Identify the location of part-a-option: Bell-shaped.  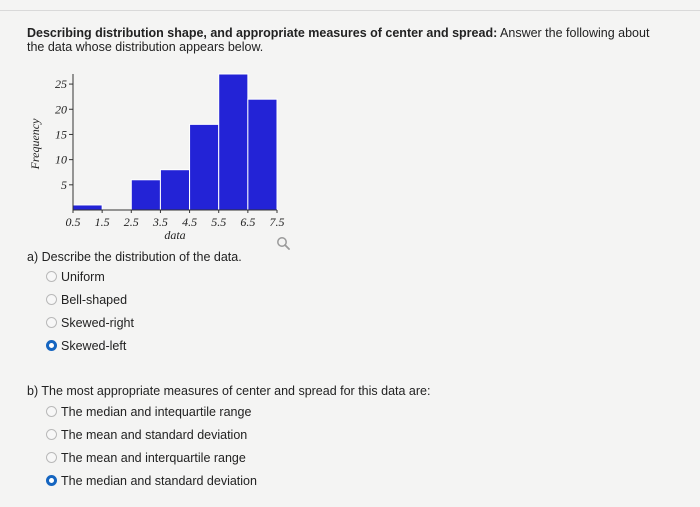
(90, 299).